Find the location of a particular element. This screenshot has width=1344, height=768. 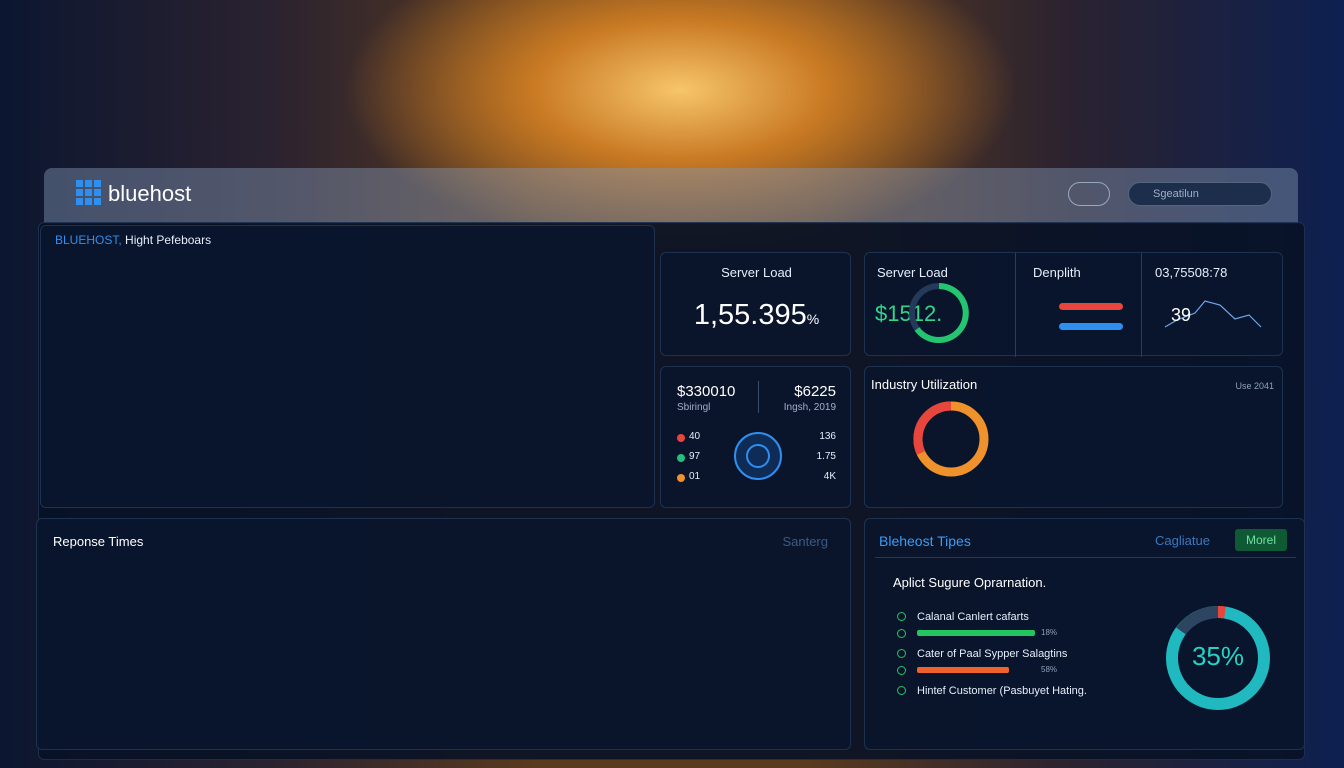

card-value: $1512. is located at coordinates (909, 313).